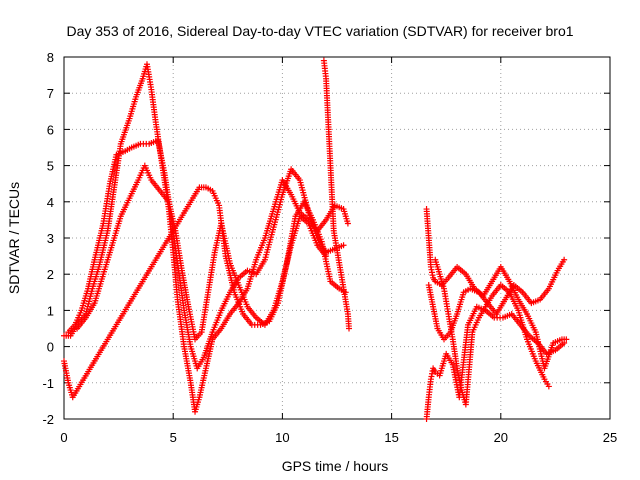 This screenshot has width=640, height=480. What do you see at coordinates (14, 238) in the screenshot?
I see `y-axis-label: SDTVAR / TECUs` at bounding box center [14, 238].